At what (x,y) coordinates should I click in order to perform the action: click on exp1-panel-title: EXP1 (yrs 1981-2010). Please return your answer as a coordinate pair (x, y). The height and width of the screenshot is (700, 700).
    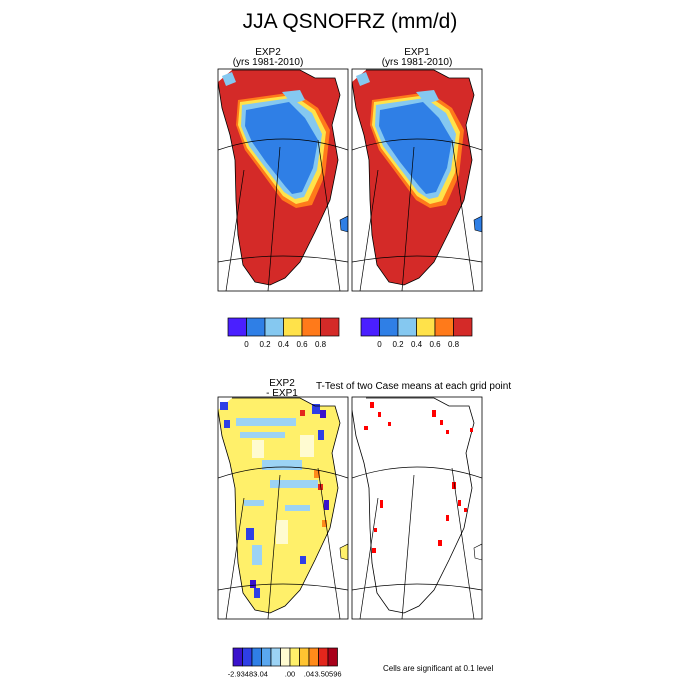
    Looking at the image, I should click on (417, 58).